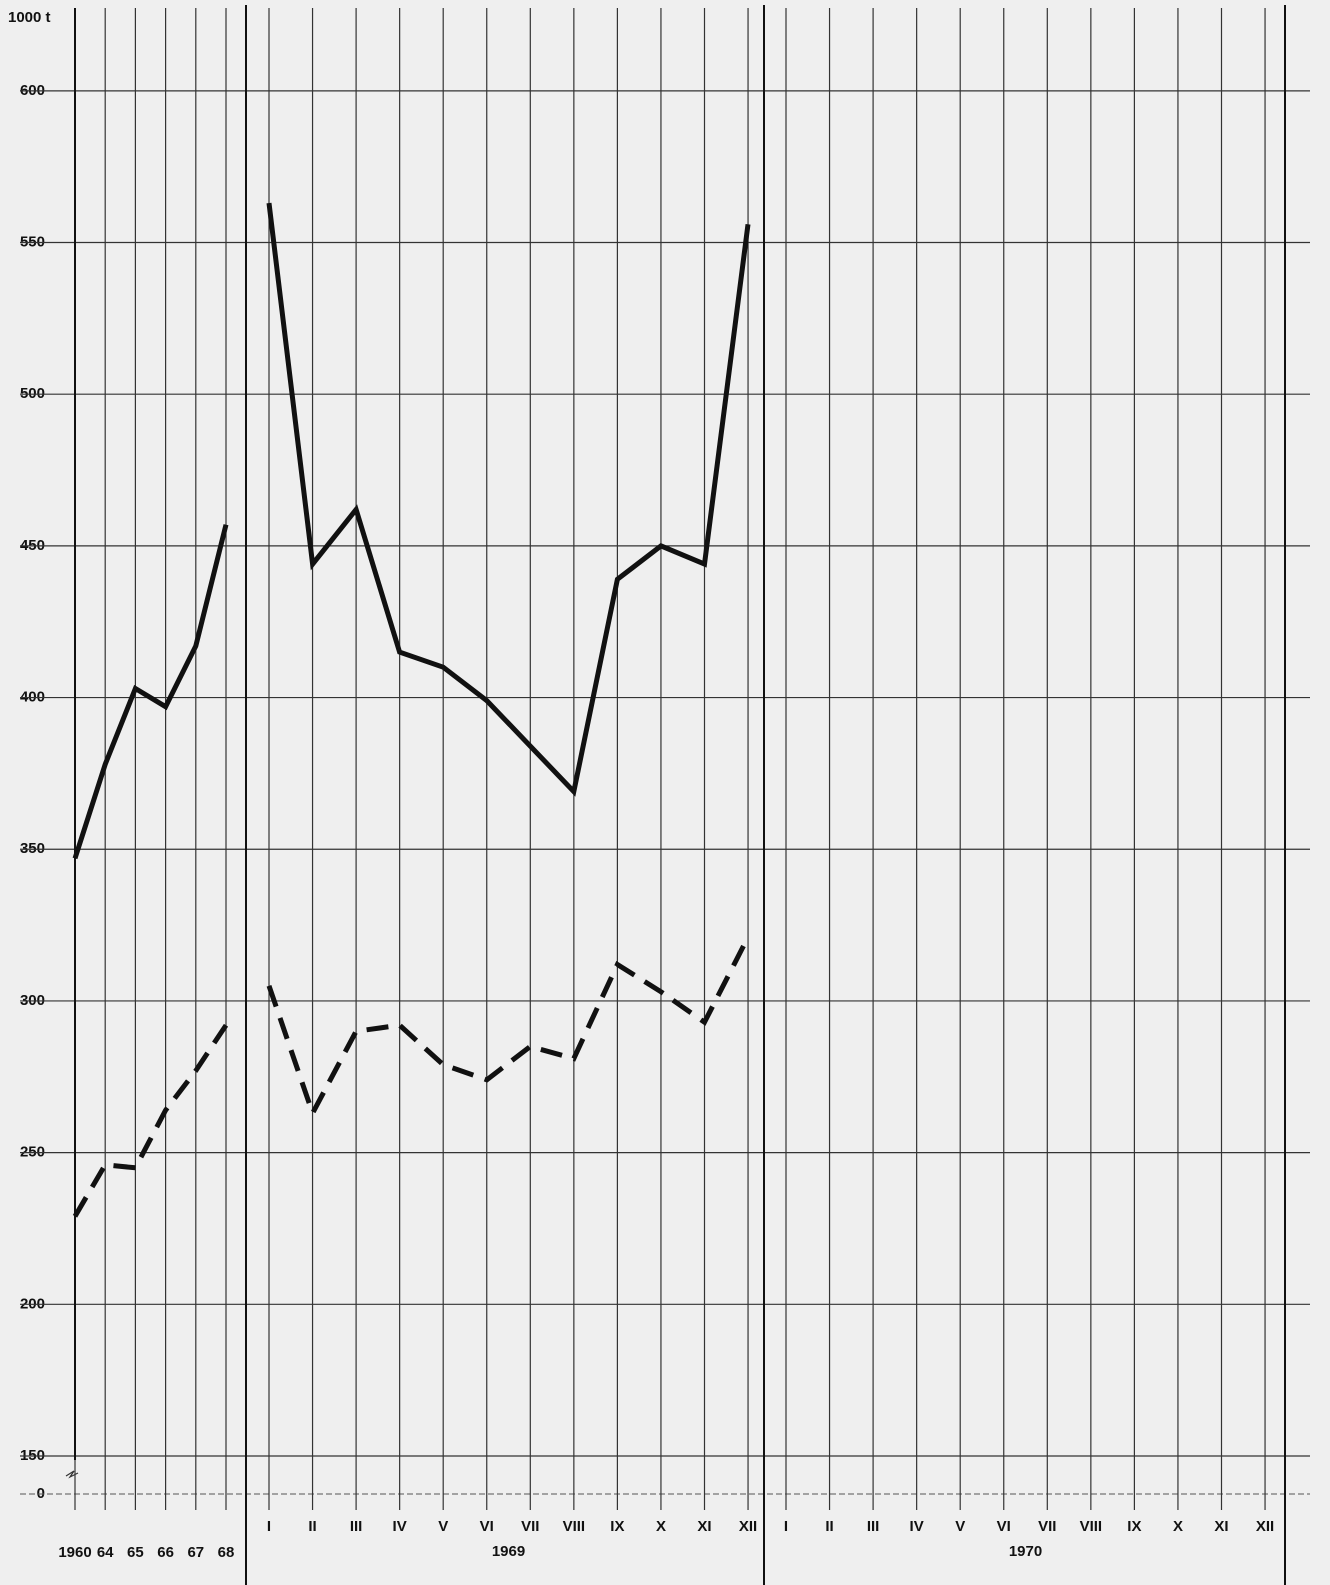 This screenshot has height=1585, width=1330. I want to click on x-tick-label: 1960, so click(74, 1552).